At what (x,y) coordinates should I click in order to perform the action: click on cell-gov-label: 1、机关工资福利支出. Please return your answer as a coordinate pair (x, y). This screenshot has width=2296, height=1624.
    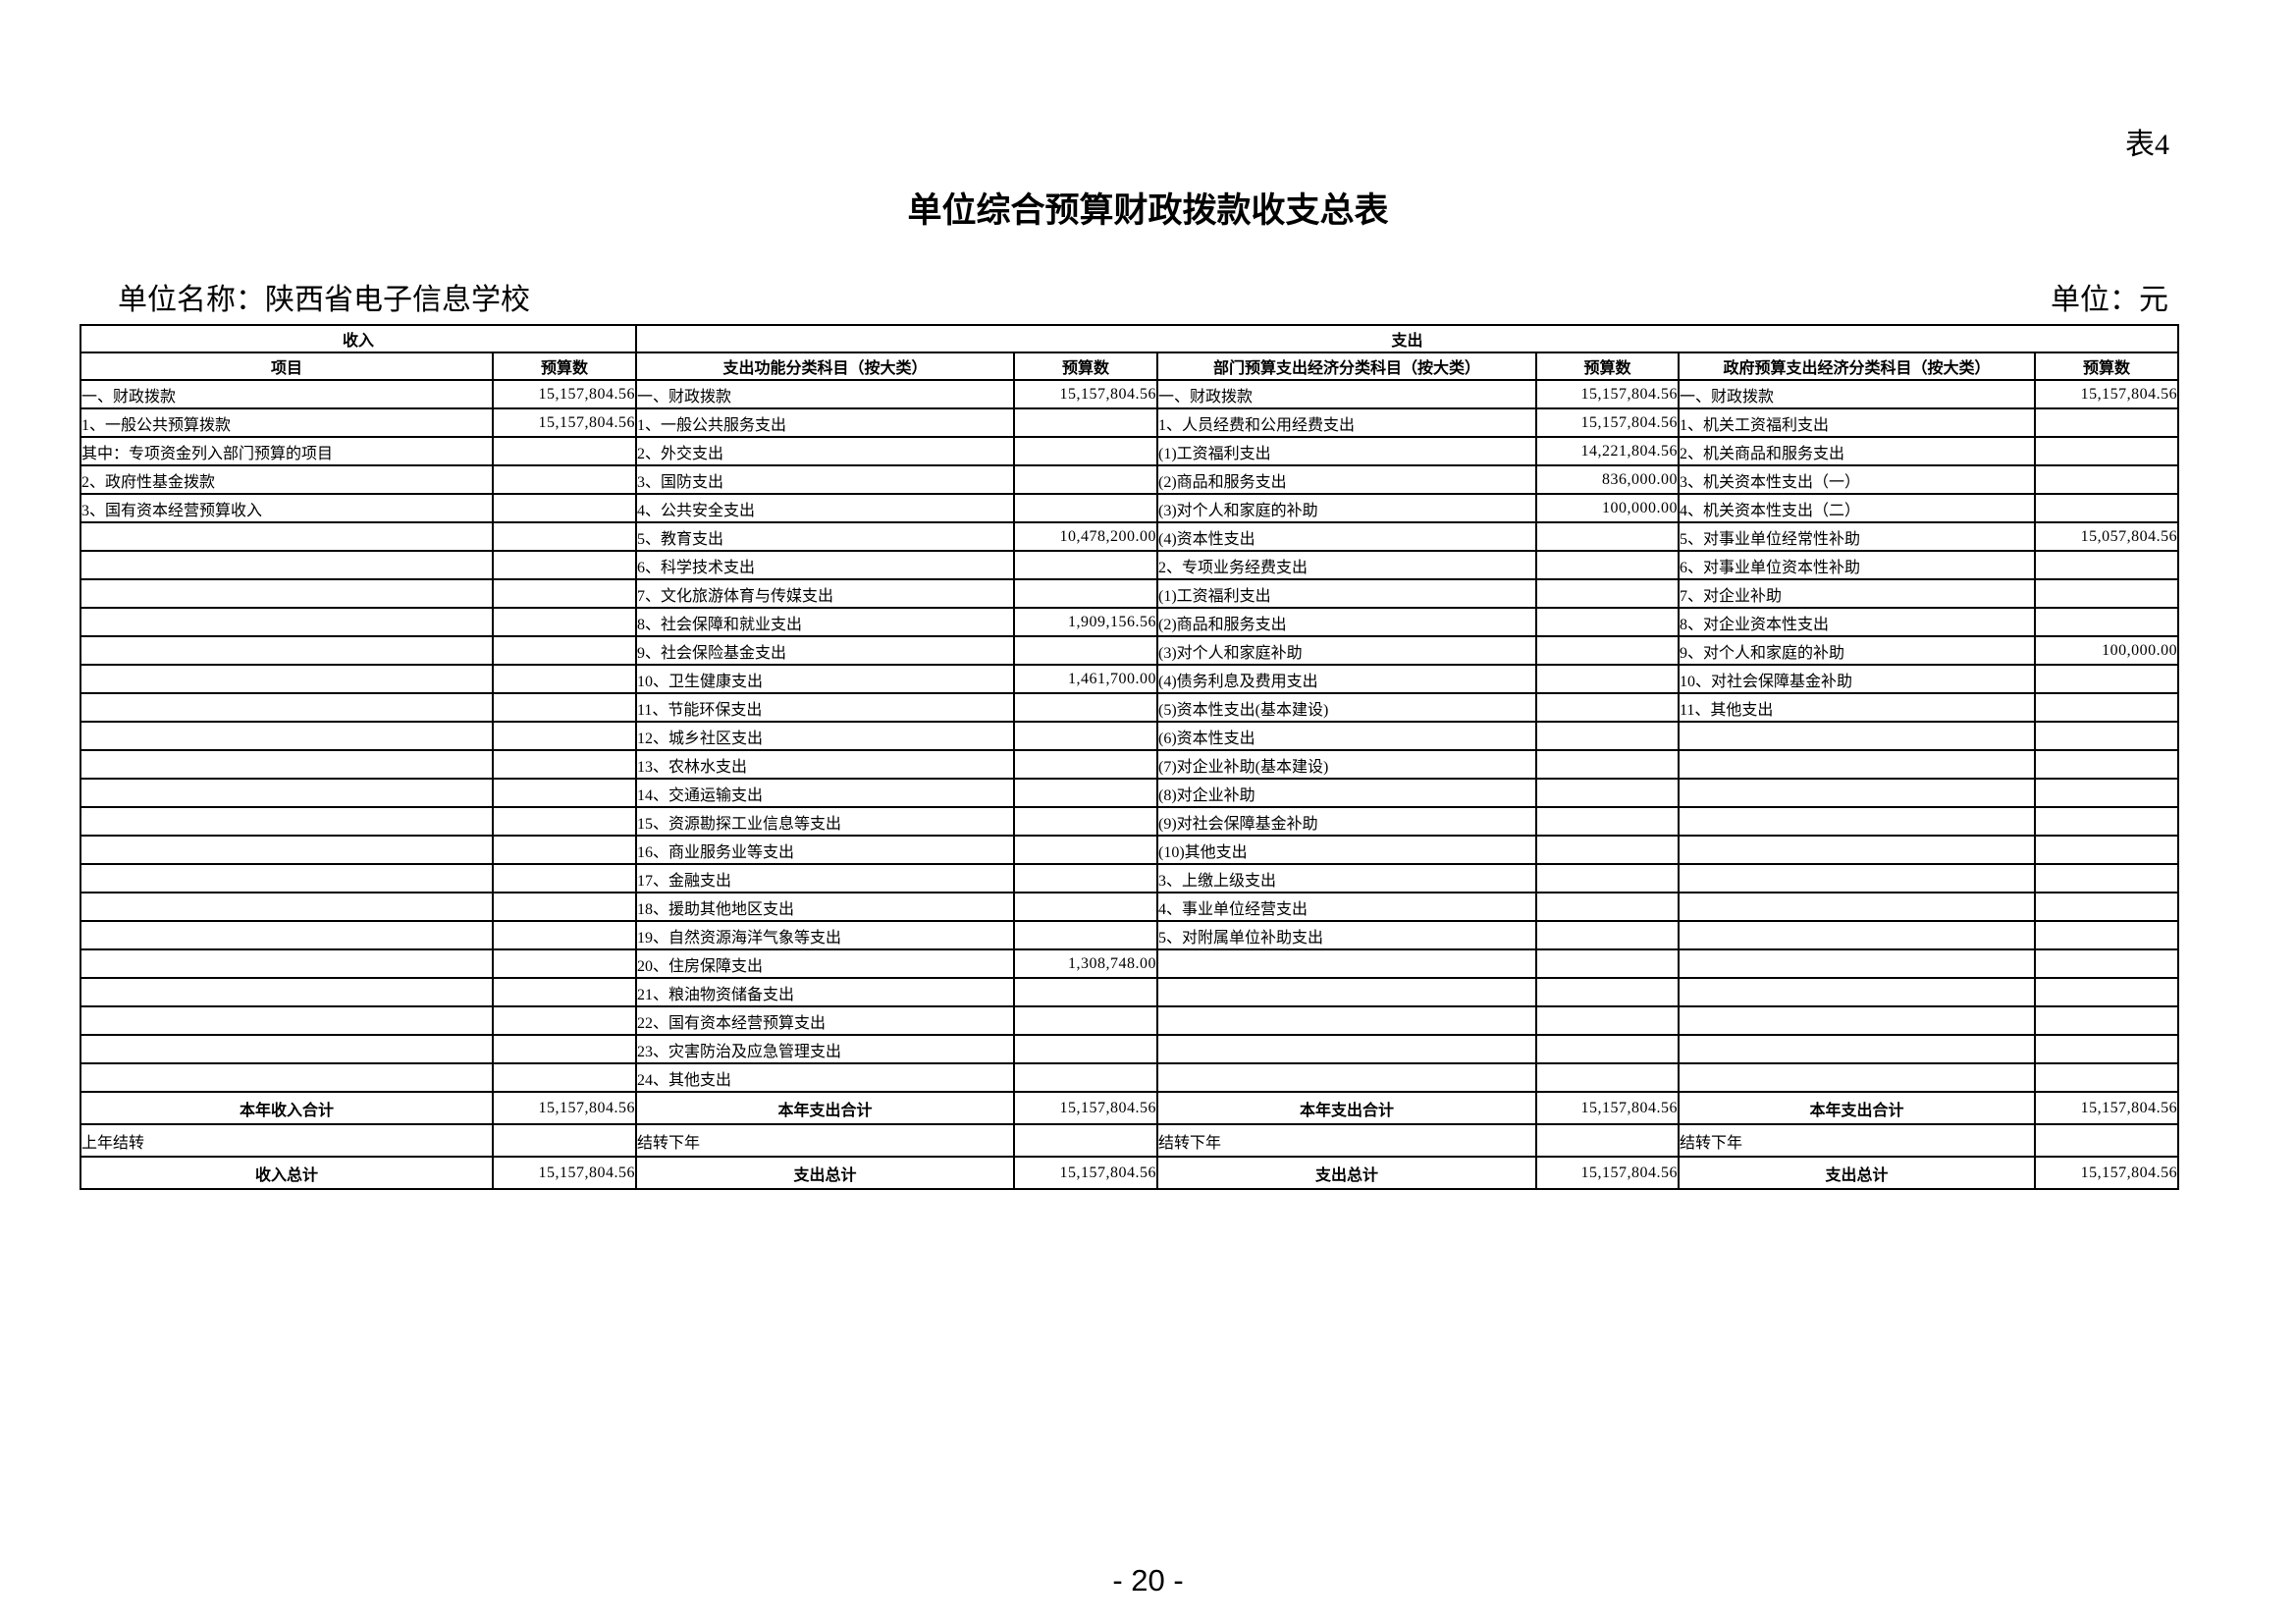
    Looking at the image, I should click on (1858, 422).